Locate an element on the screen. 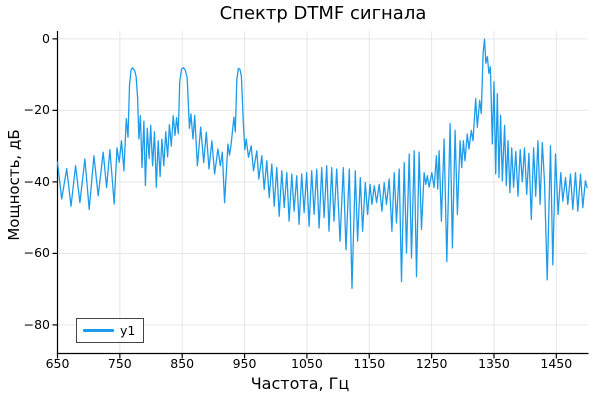 This screenshot has width=600, height=400. y-tick-label: −40 is located at coordinates (36, 181).